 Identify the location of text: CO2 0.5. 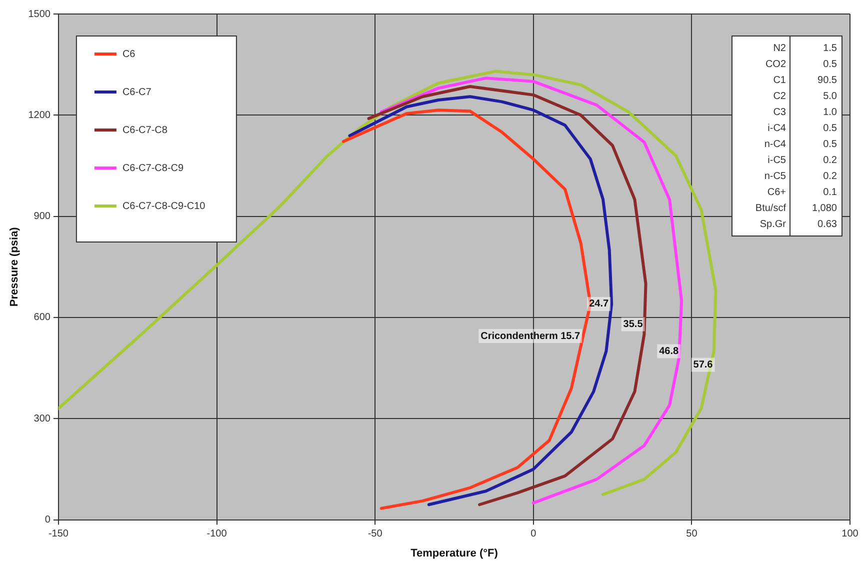
(801, 64).